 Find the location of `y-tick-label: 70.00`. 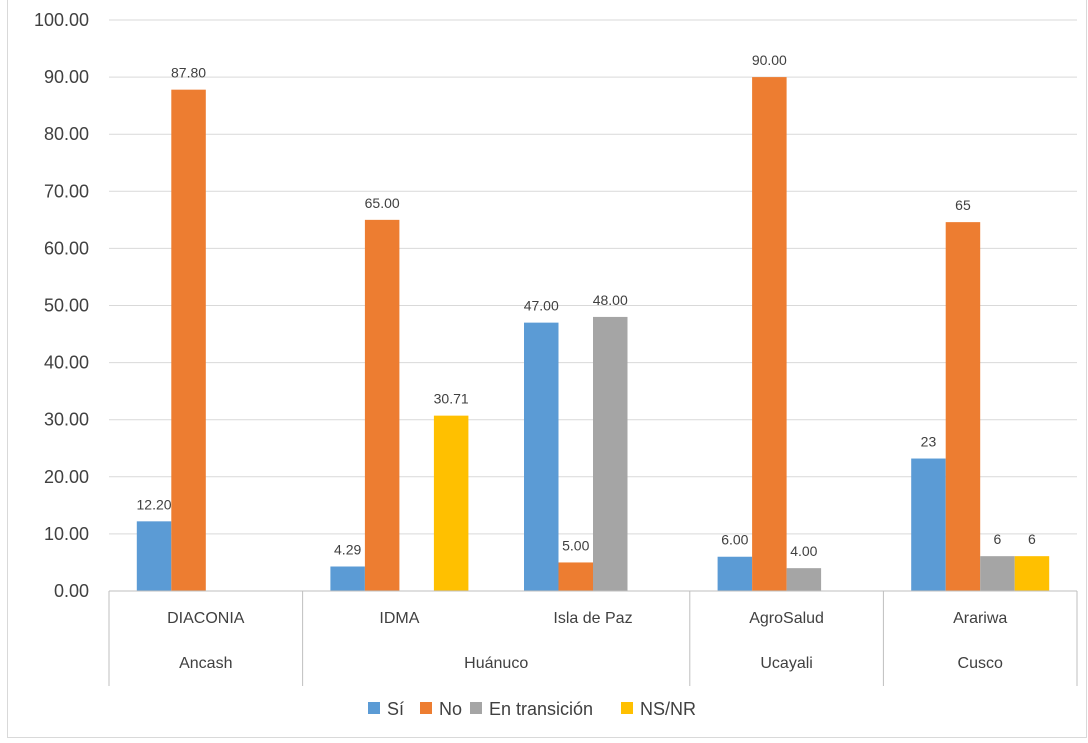

y-tick-label: 70.00 is located at coordinates (66, 191).